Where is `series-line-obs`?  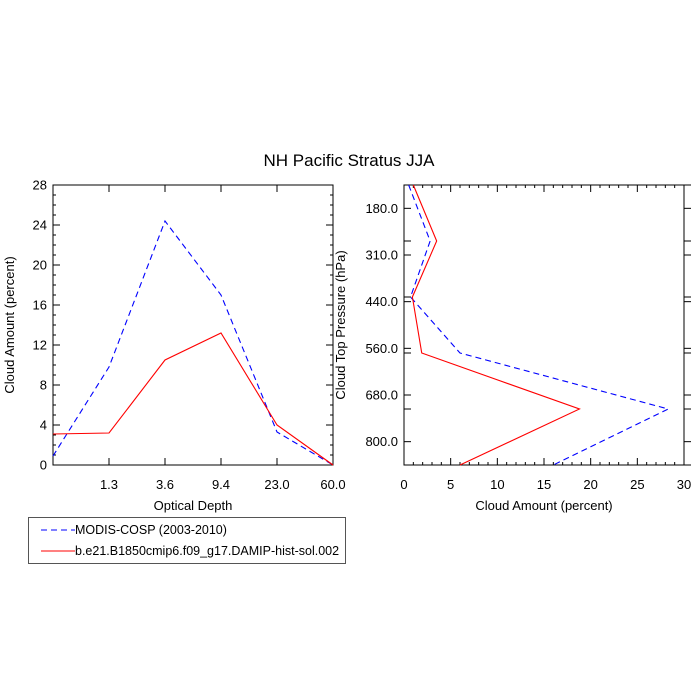
series-line-obs is located at coordinates (193, 342).